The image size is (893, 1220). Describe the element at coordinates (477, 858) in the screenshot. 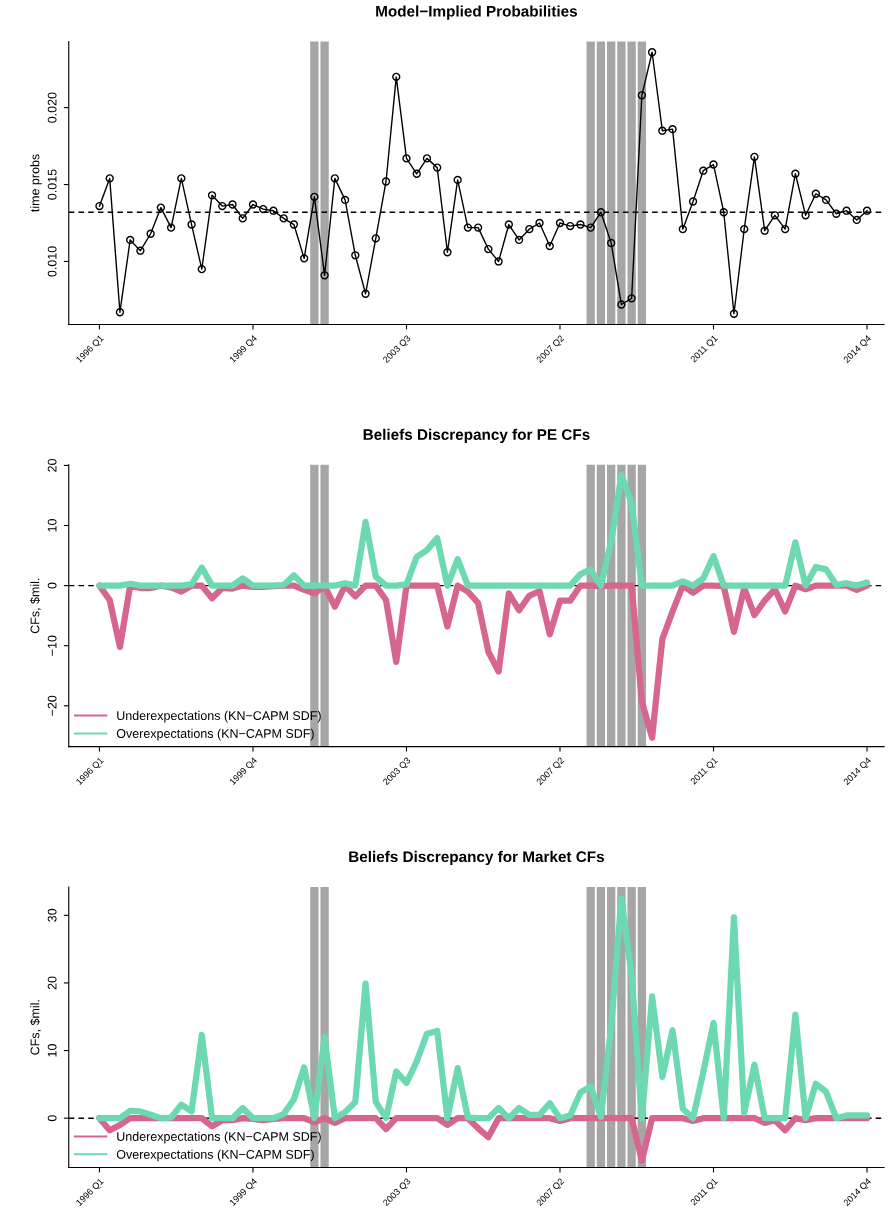

I see `chart-title: Beliefs Discrepancy for Market CFs` at that location.